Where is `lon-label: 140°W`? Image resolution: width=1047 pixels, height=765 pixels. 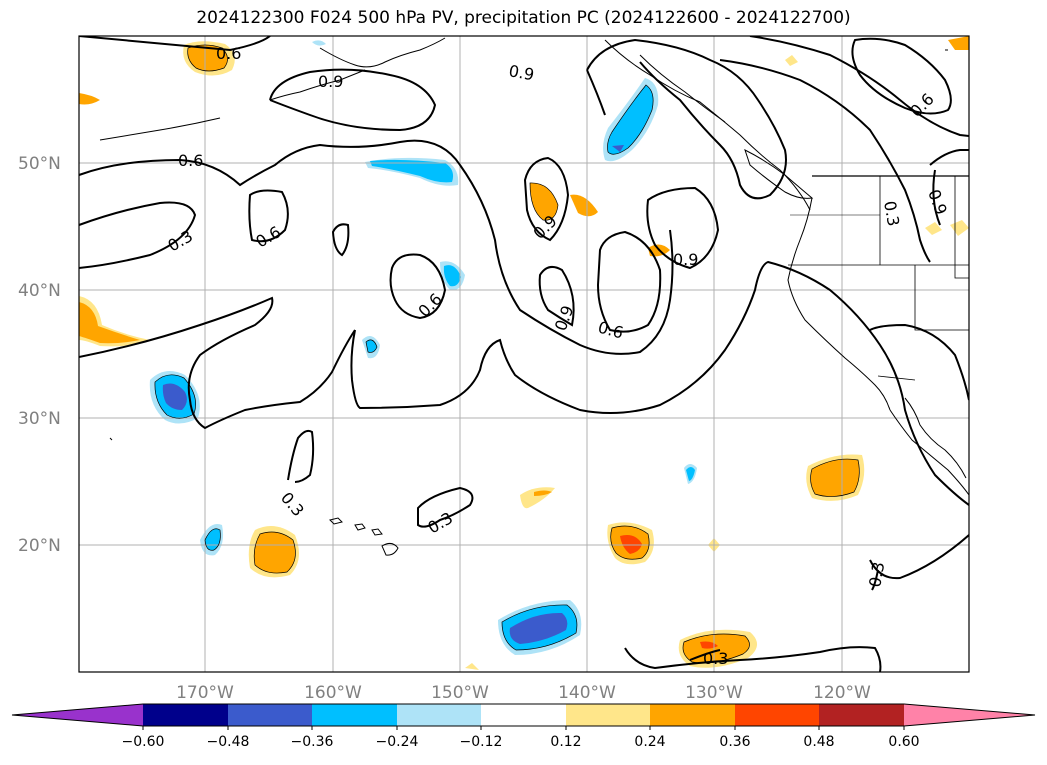
lon-label: 140°W is located at coordinates (587, 693).